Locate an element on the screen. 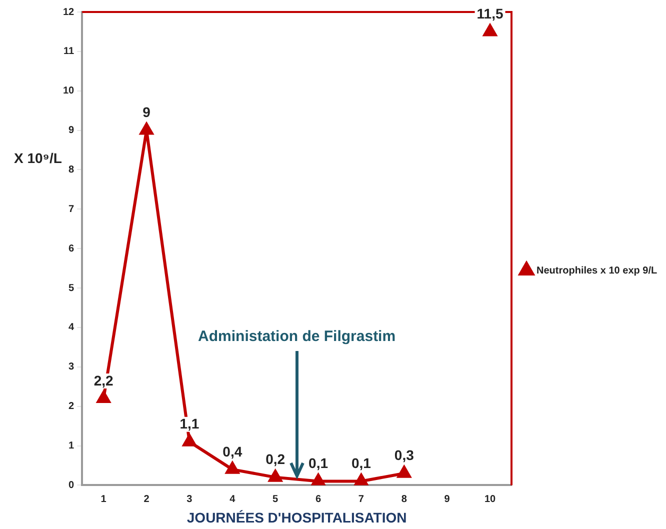  x-tick-label: 6 is located at coordinates (319, 499).